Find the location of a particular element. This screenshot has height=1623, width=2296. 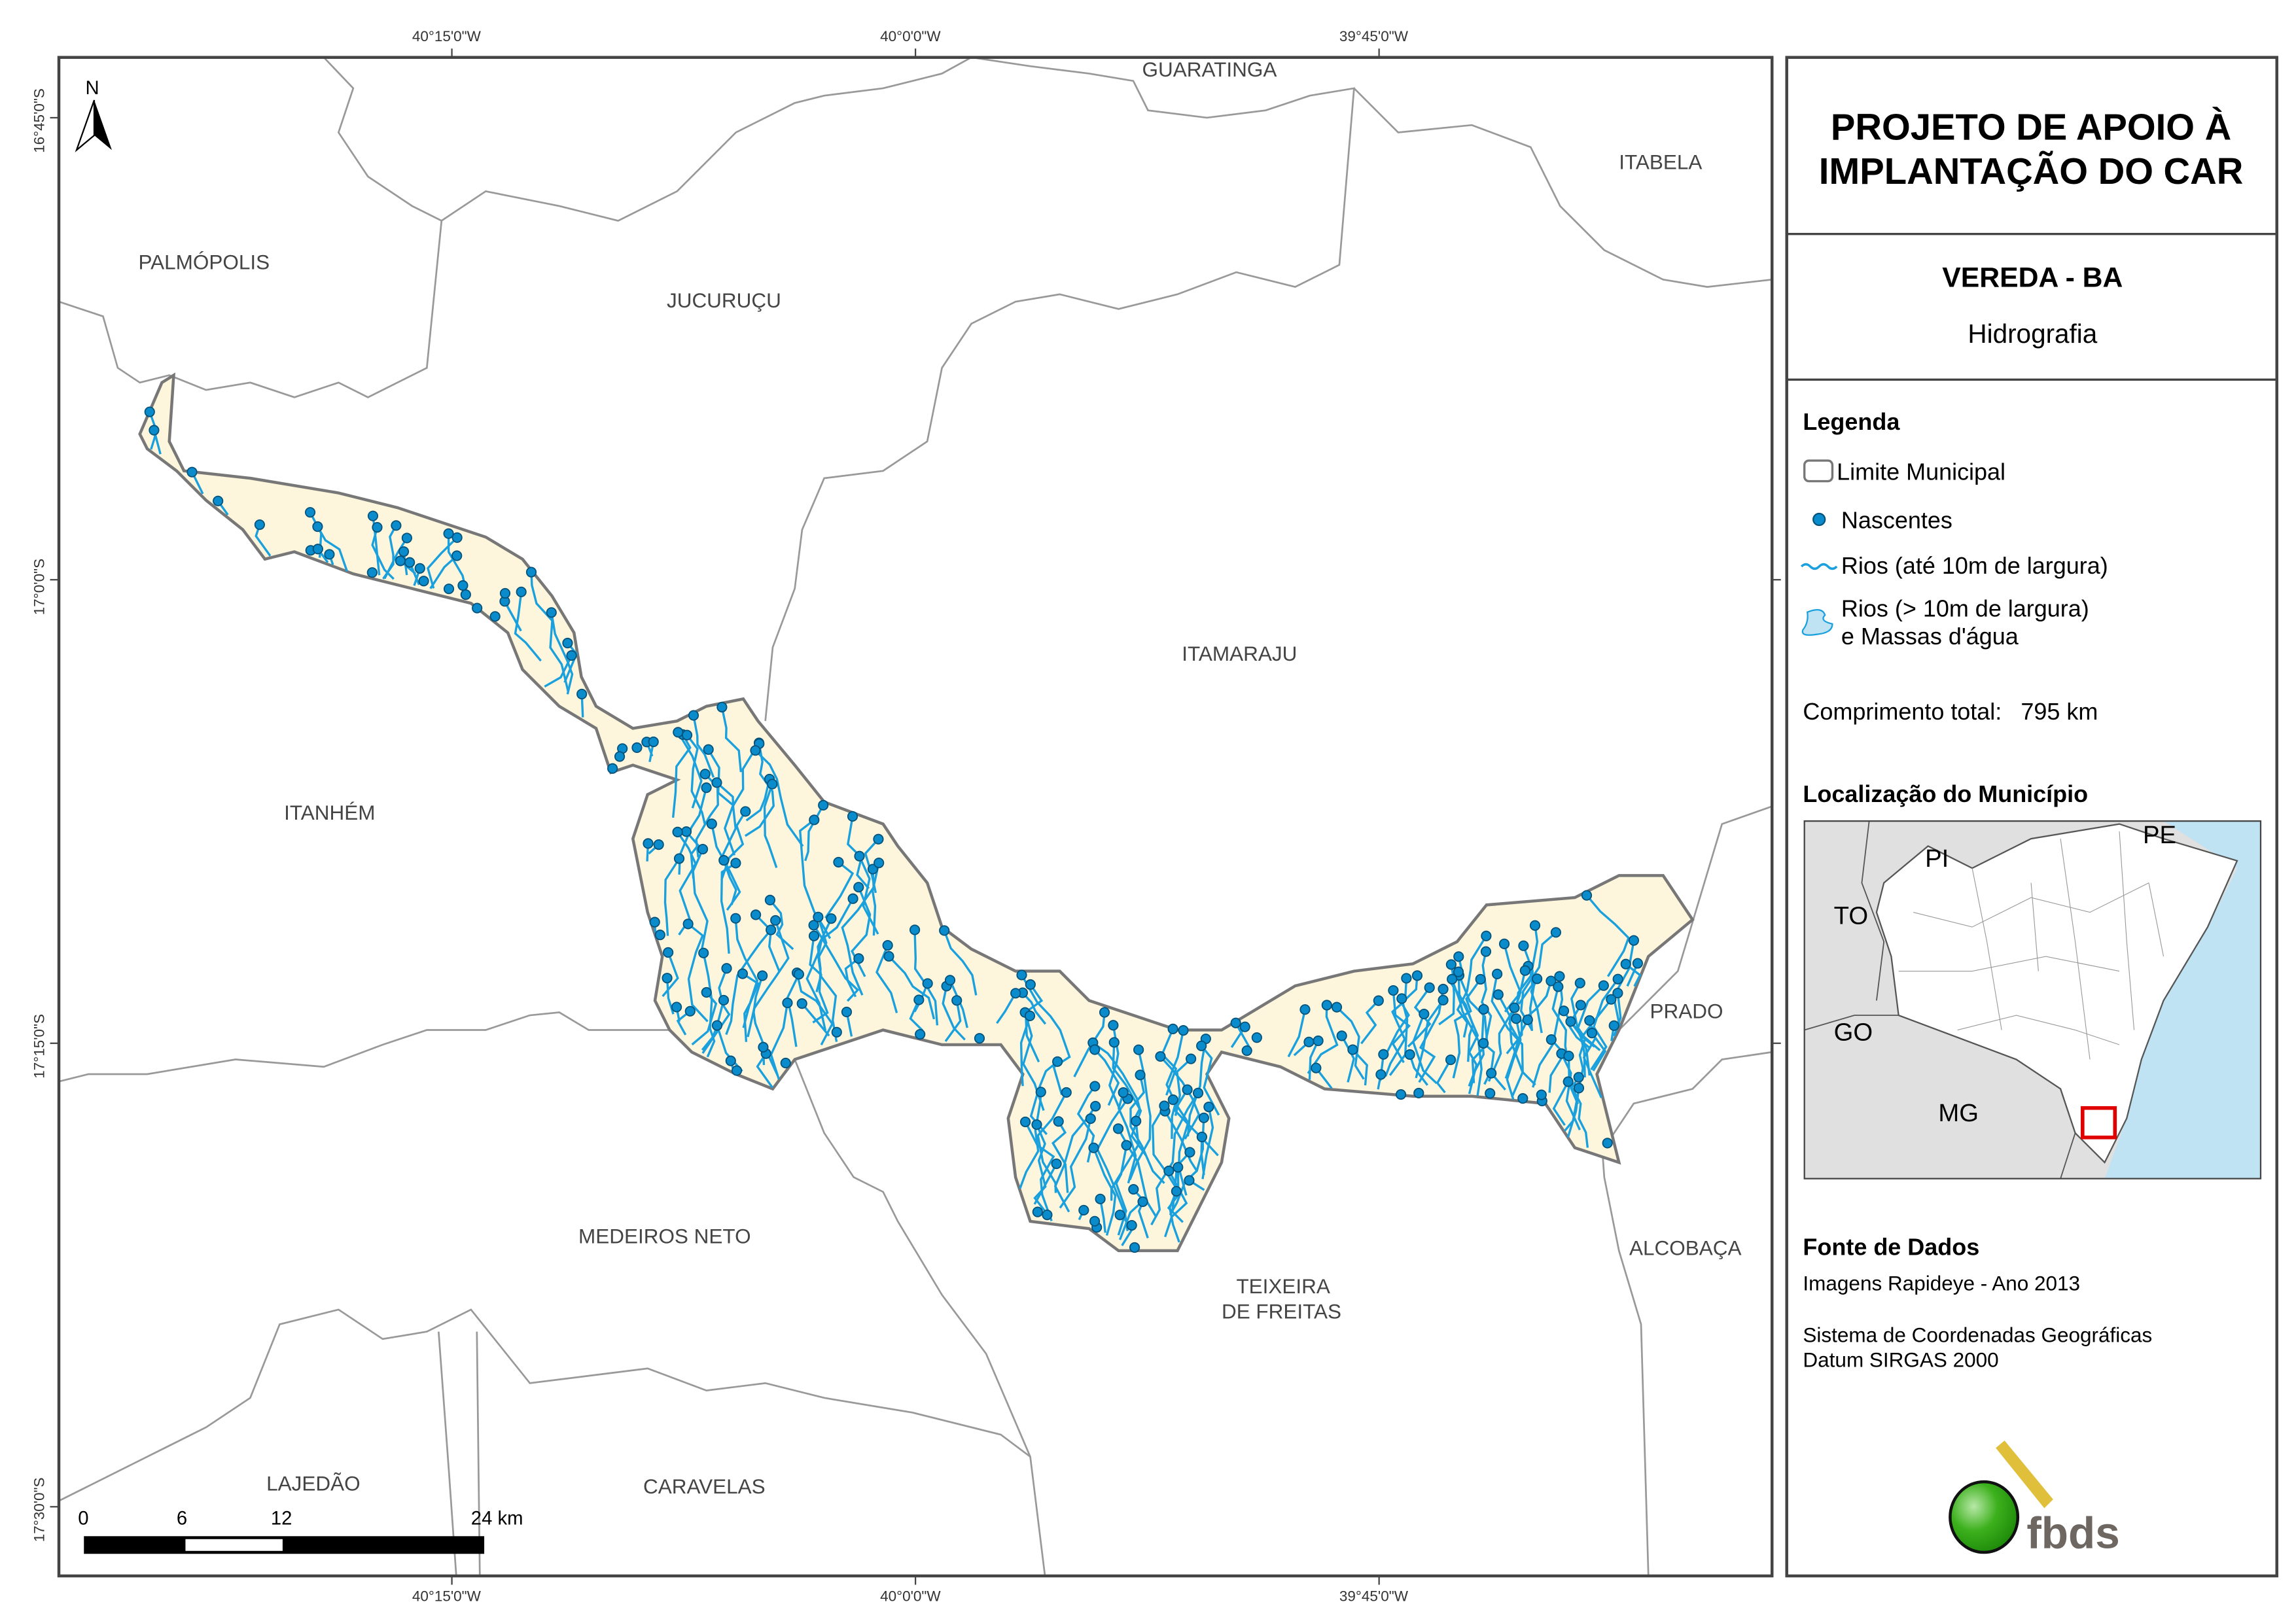

location-heading: Localização do Município is located at coordinates (1945, 794).